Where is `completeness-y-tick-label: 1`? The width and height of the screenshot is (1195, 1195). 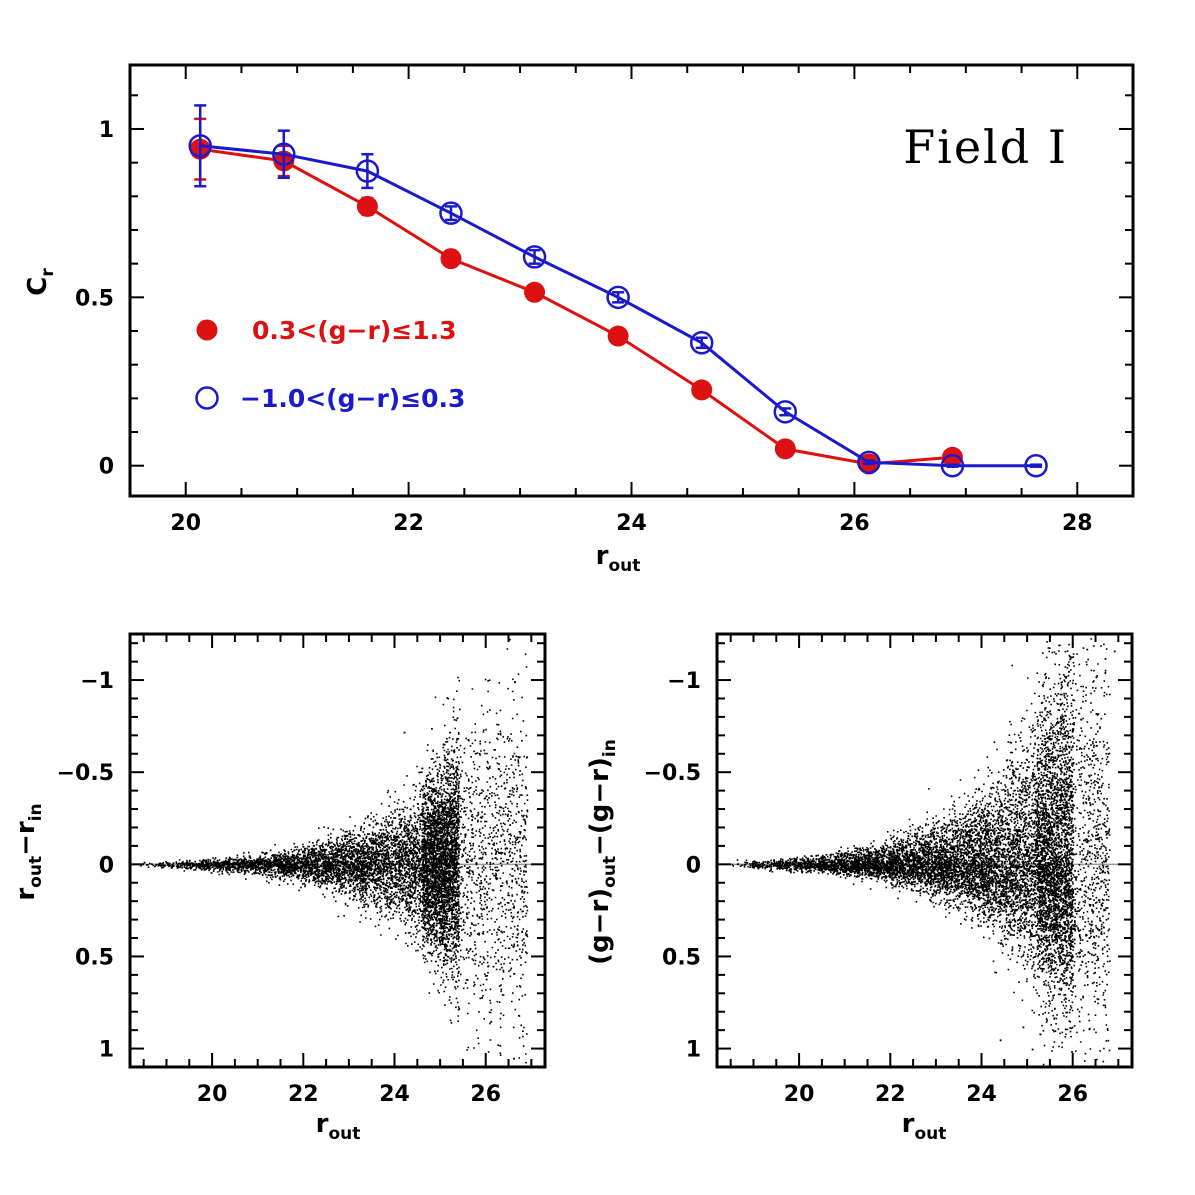
completeness-y-tick-label: 1 is located at coordinates (106, 130).